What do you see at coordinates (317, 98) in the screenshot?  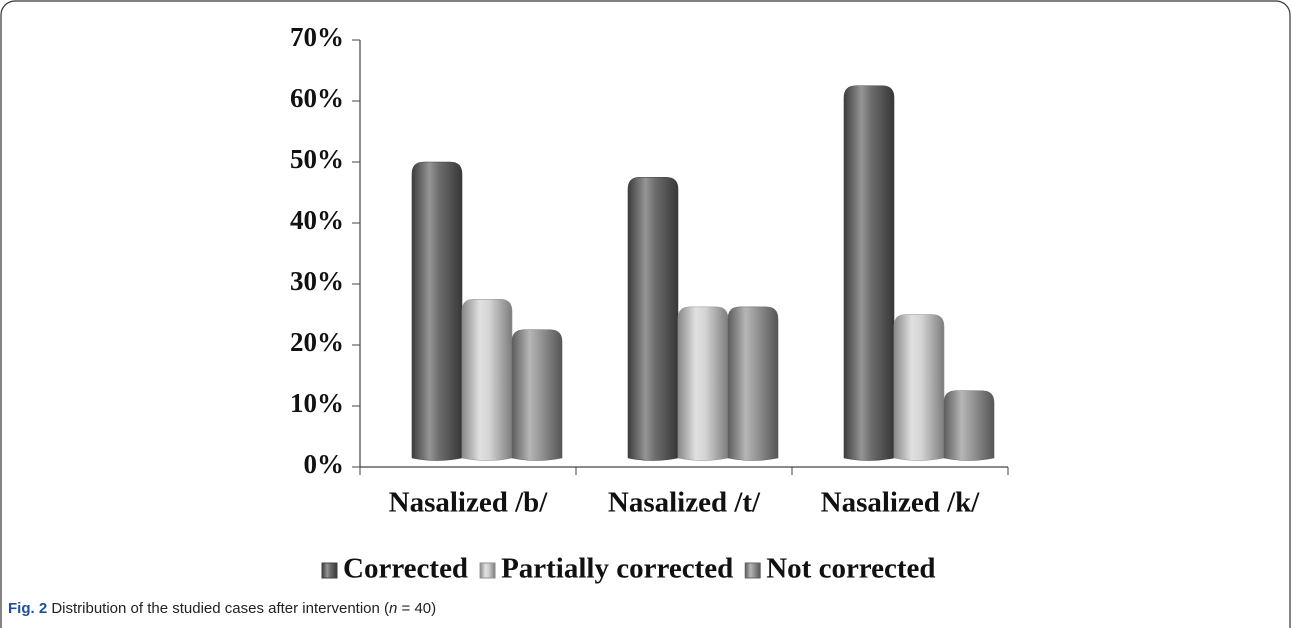 I see `y-tick-label: 60%` at bounding box center [317, 98].